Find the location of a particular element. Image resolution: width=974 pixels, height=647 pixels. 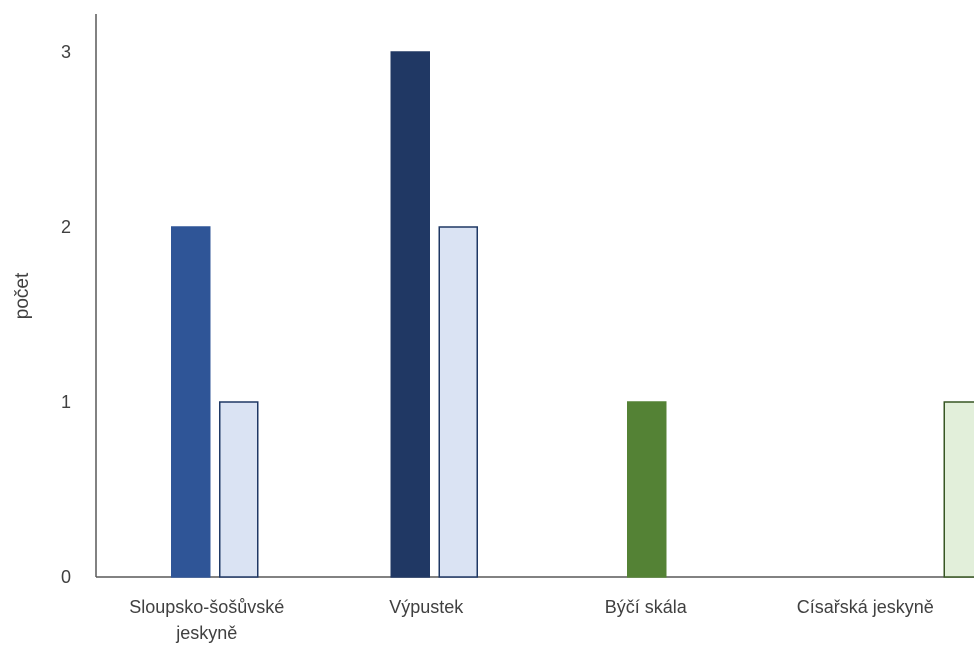

x-category-label: Sloupsko-šošůvské is located at coordinates (206, 607).